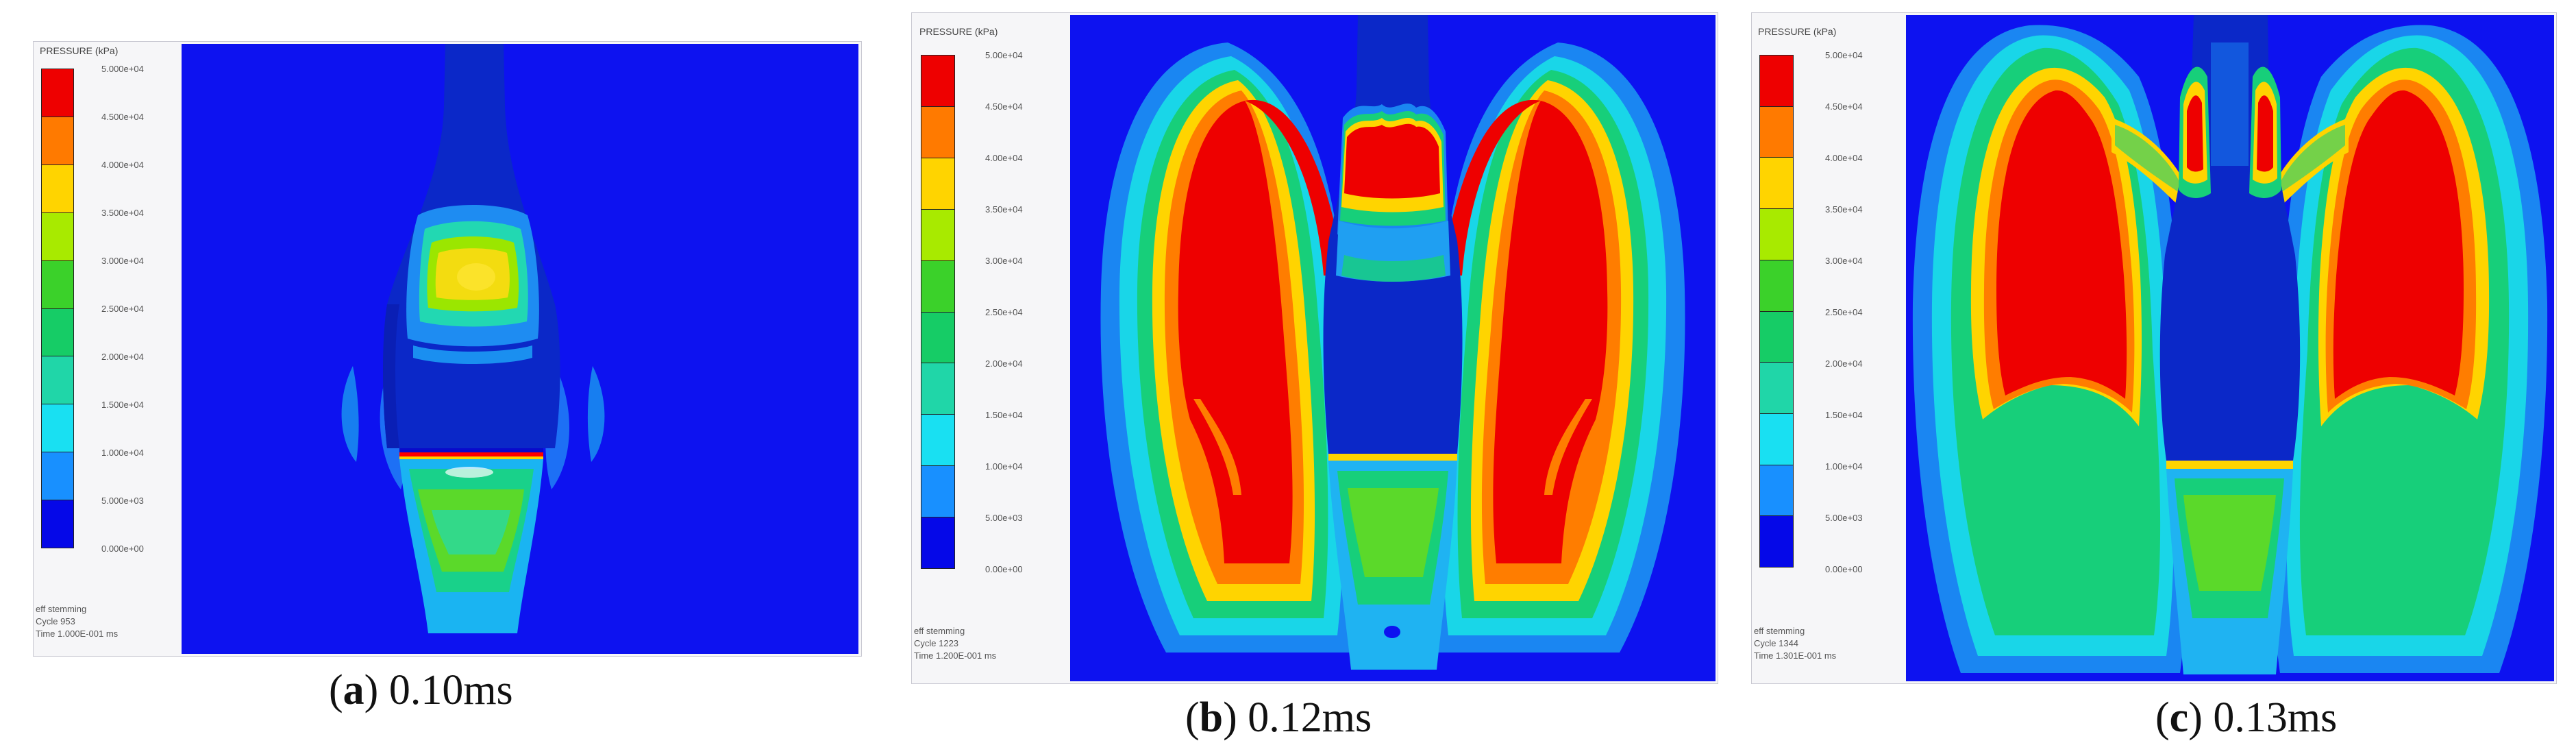 The width and height of the screenshot is (2576, 756). I want to click on panel-a-tick: 5.000e+04, so click(122, 69).